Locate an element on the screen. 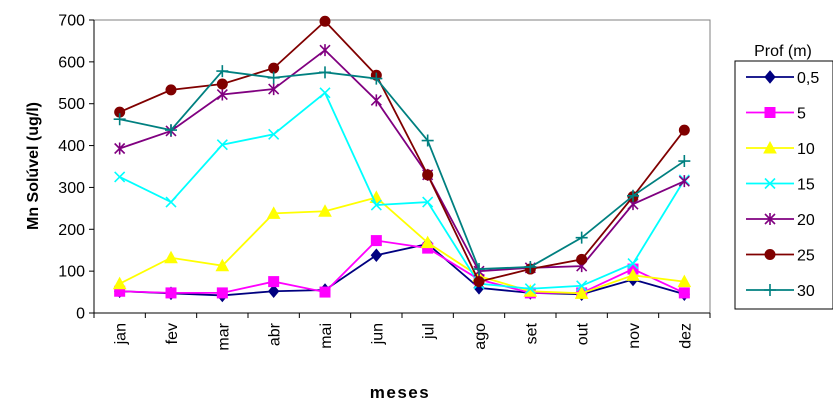 The image size is (833, 402). y-tick-label: 0 is located at coordinates (80, 314).